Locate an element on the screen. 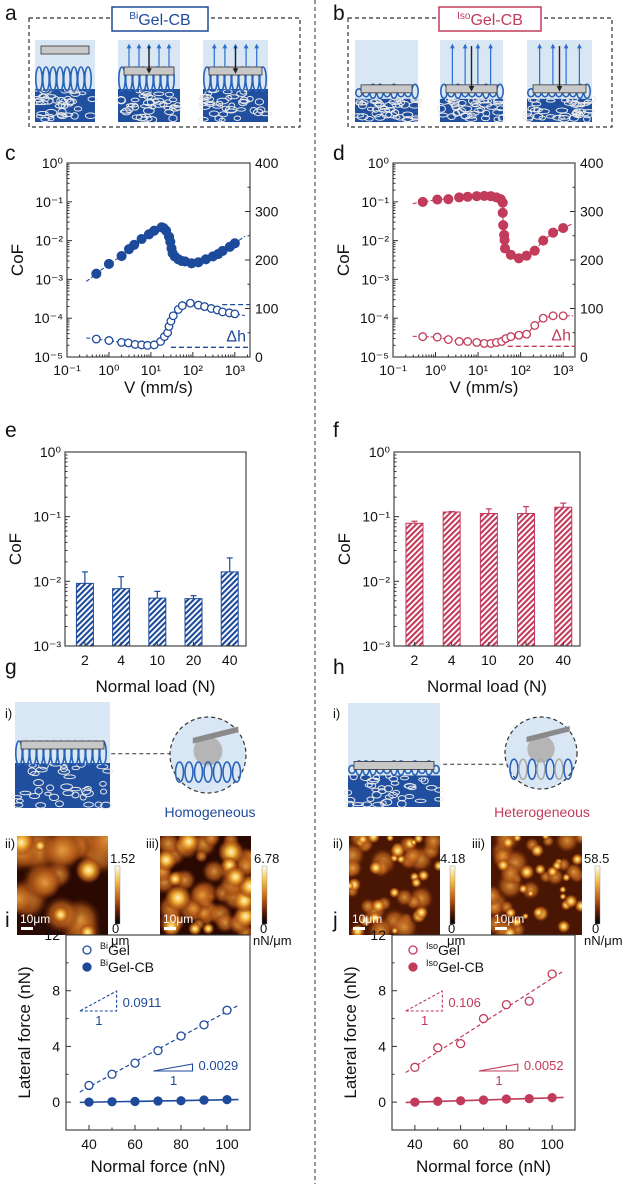 This screenshot has width=630, height=1184. panel-label-c: c is located at coordinates (10, 153).